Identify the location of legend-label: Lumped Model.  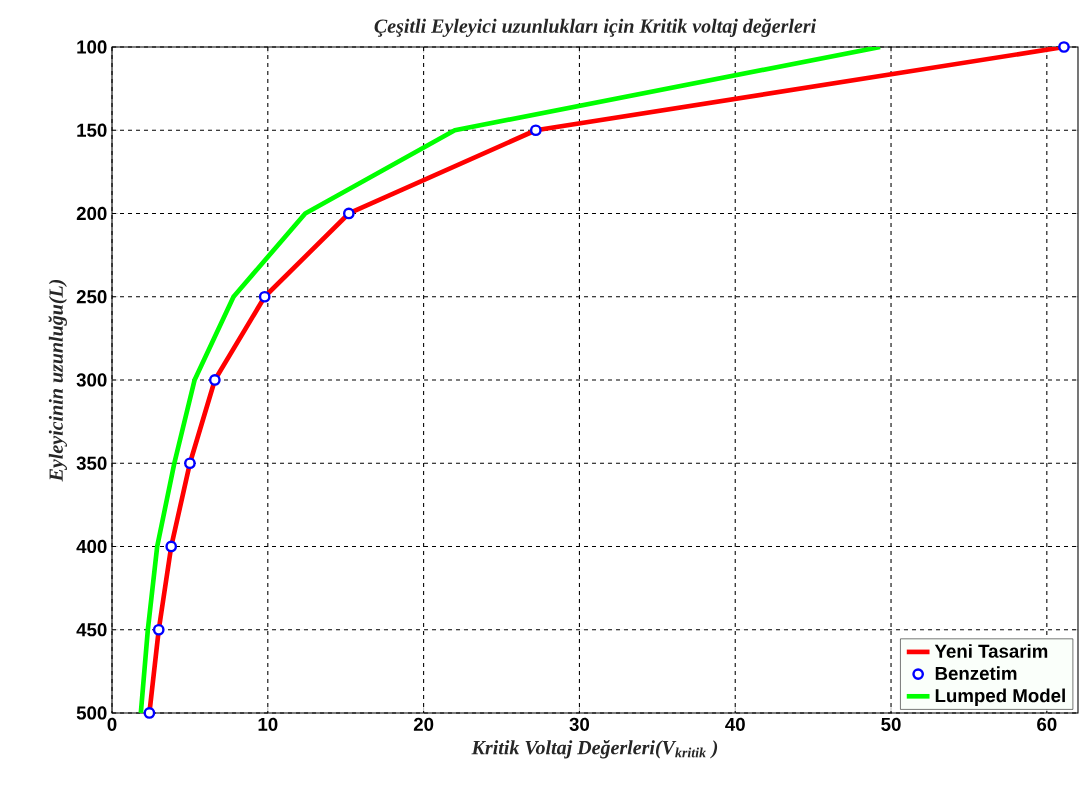
(1000, 697).